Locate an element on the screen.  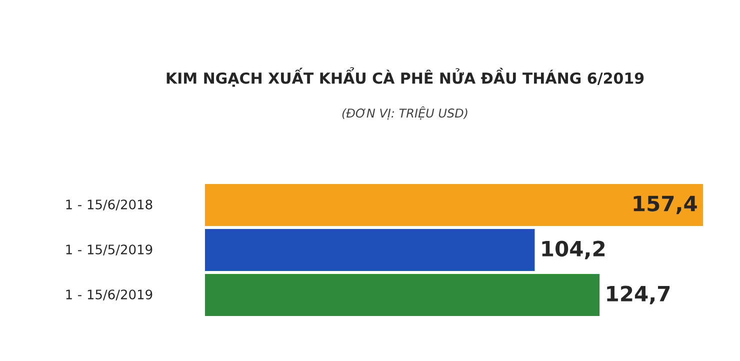
data-label: 104,2 is located at coordinates (573, 250).